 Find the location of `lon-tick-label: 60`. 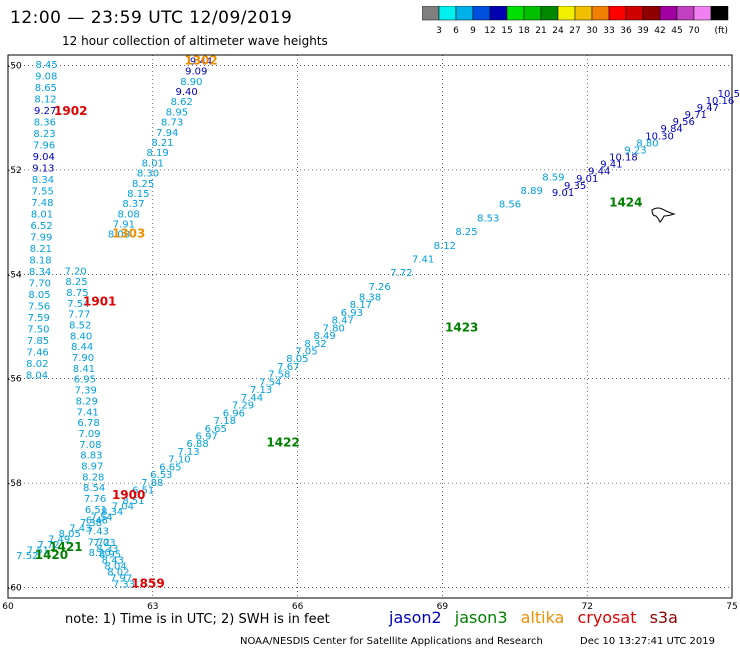

lon-tick-label: 60 is located at coordinates (8, 607).